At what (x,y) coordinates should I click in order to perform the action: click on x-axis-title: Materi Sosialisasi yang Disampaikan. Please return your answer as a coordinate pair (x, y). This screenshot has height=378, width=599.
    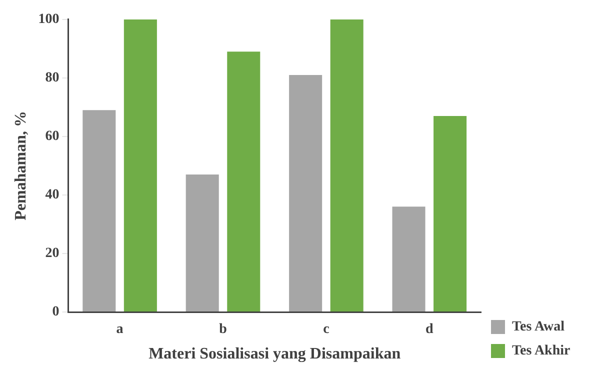
    Looking at the image, I should click on (274, 354).